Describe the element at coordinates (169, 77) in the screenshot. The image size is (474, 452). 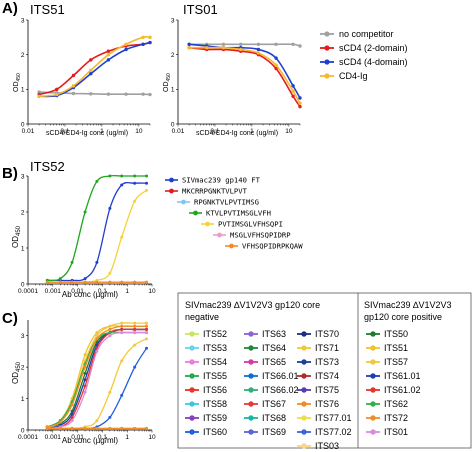
I see `y-axis-label-a2-sub: 450` at that location.